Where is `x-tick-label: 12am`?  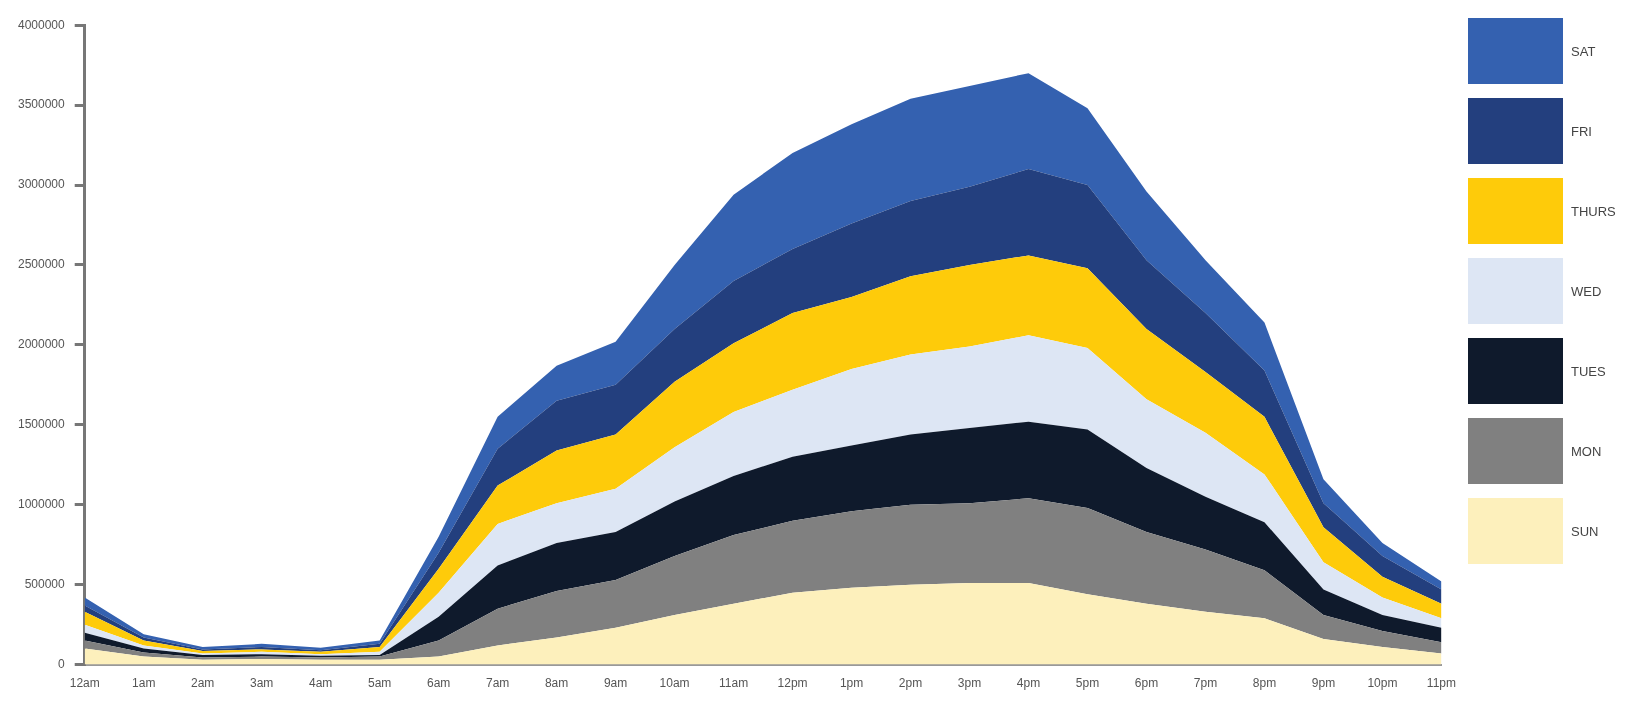
x-tick-label: 12am is located at coordinates (84, 683).